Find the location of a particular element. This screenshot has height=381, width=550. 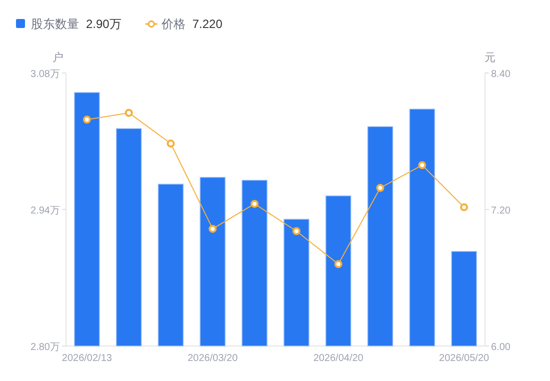

y-tick-label: 2.94万 is located at coordinates (45, 211).